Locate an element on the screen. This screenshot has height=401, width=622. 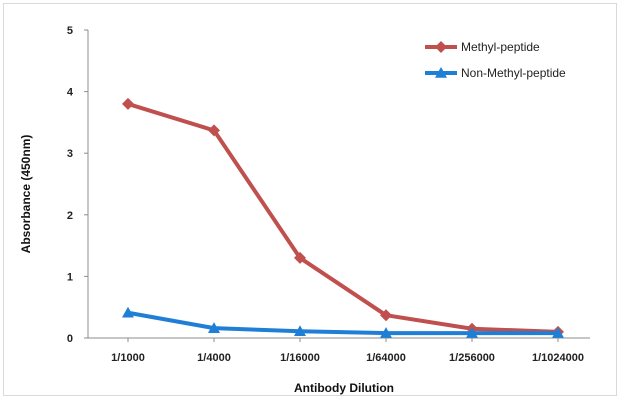
series-non-methyl-peptide is located at coordinates (343, 322).